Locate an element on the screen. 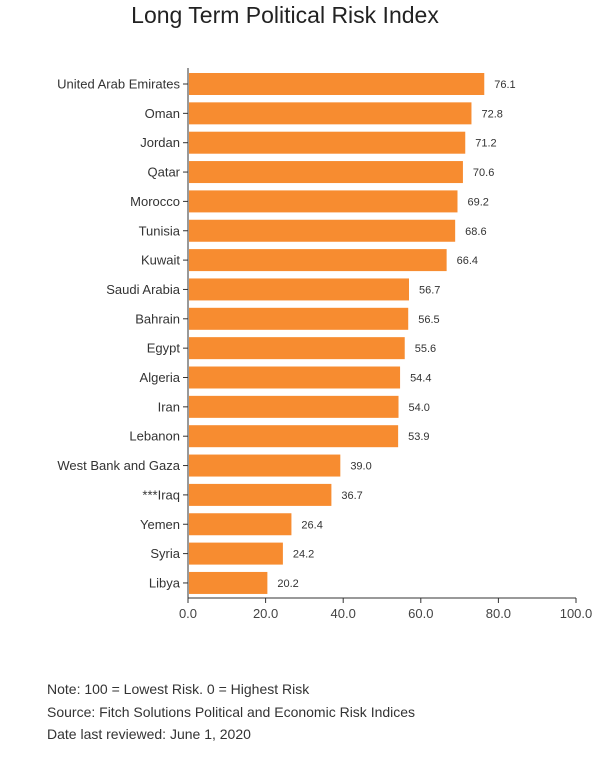  category-label: Tunisia is located at coordinates (160, 230).